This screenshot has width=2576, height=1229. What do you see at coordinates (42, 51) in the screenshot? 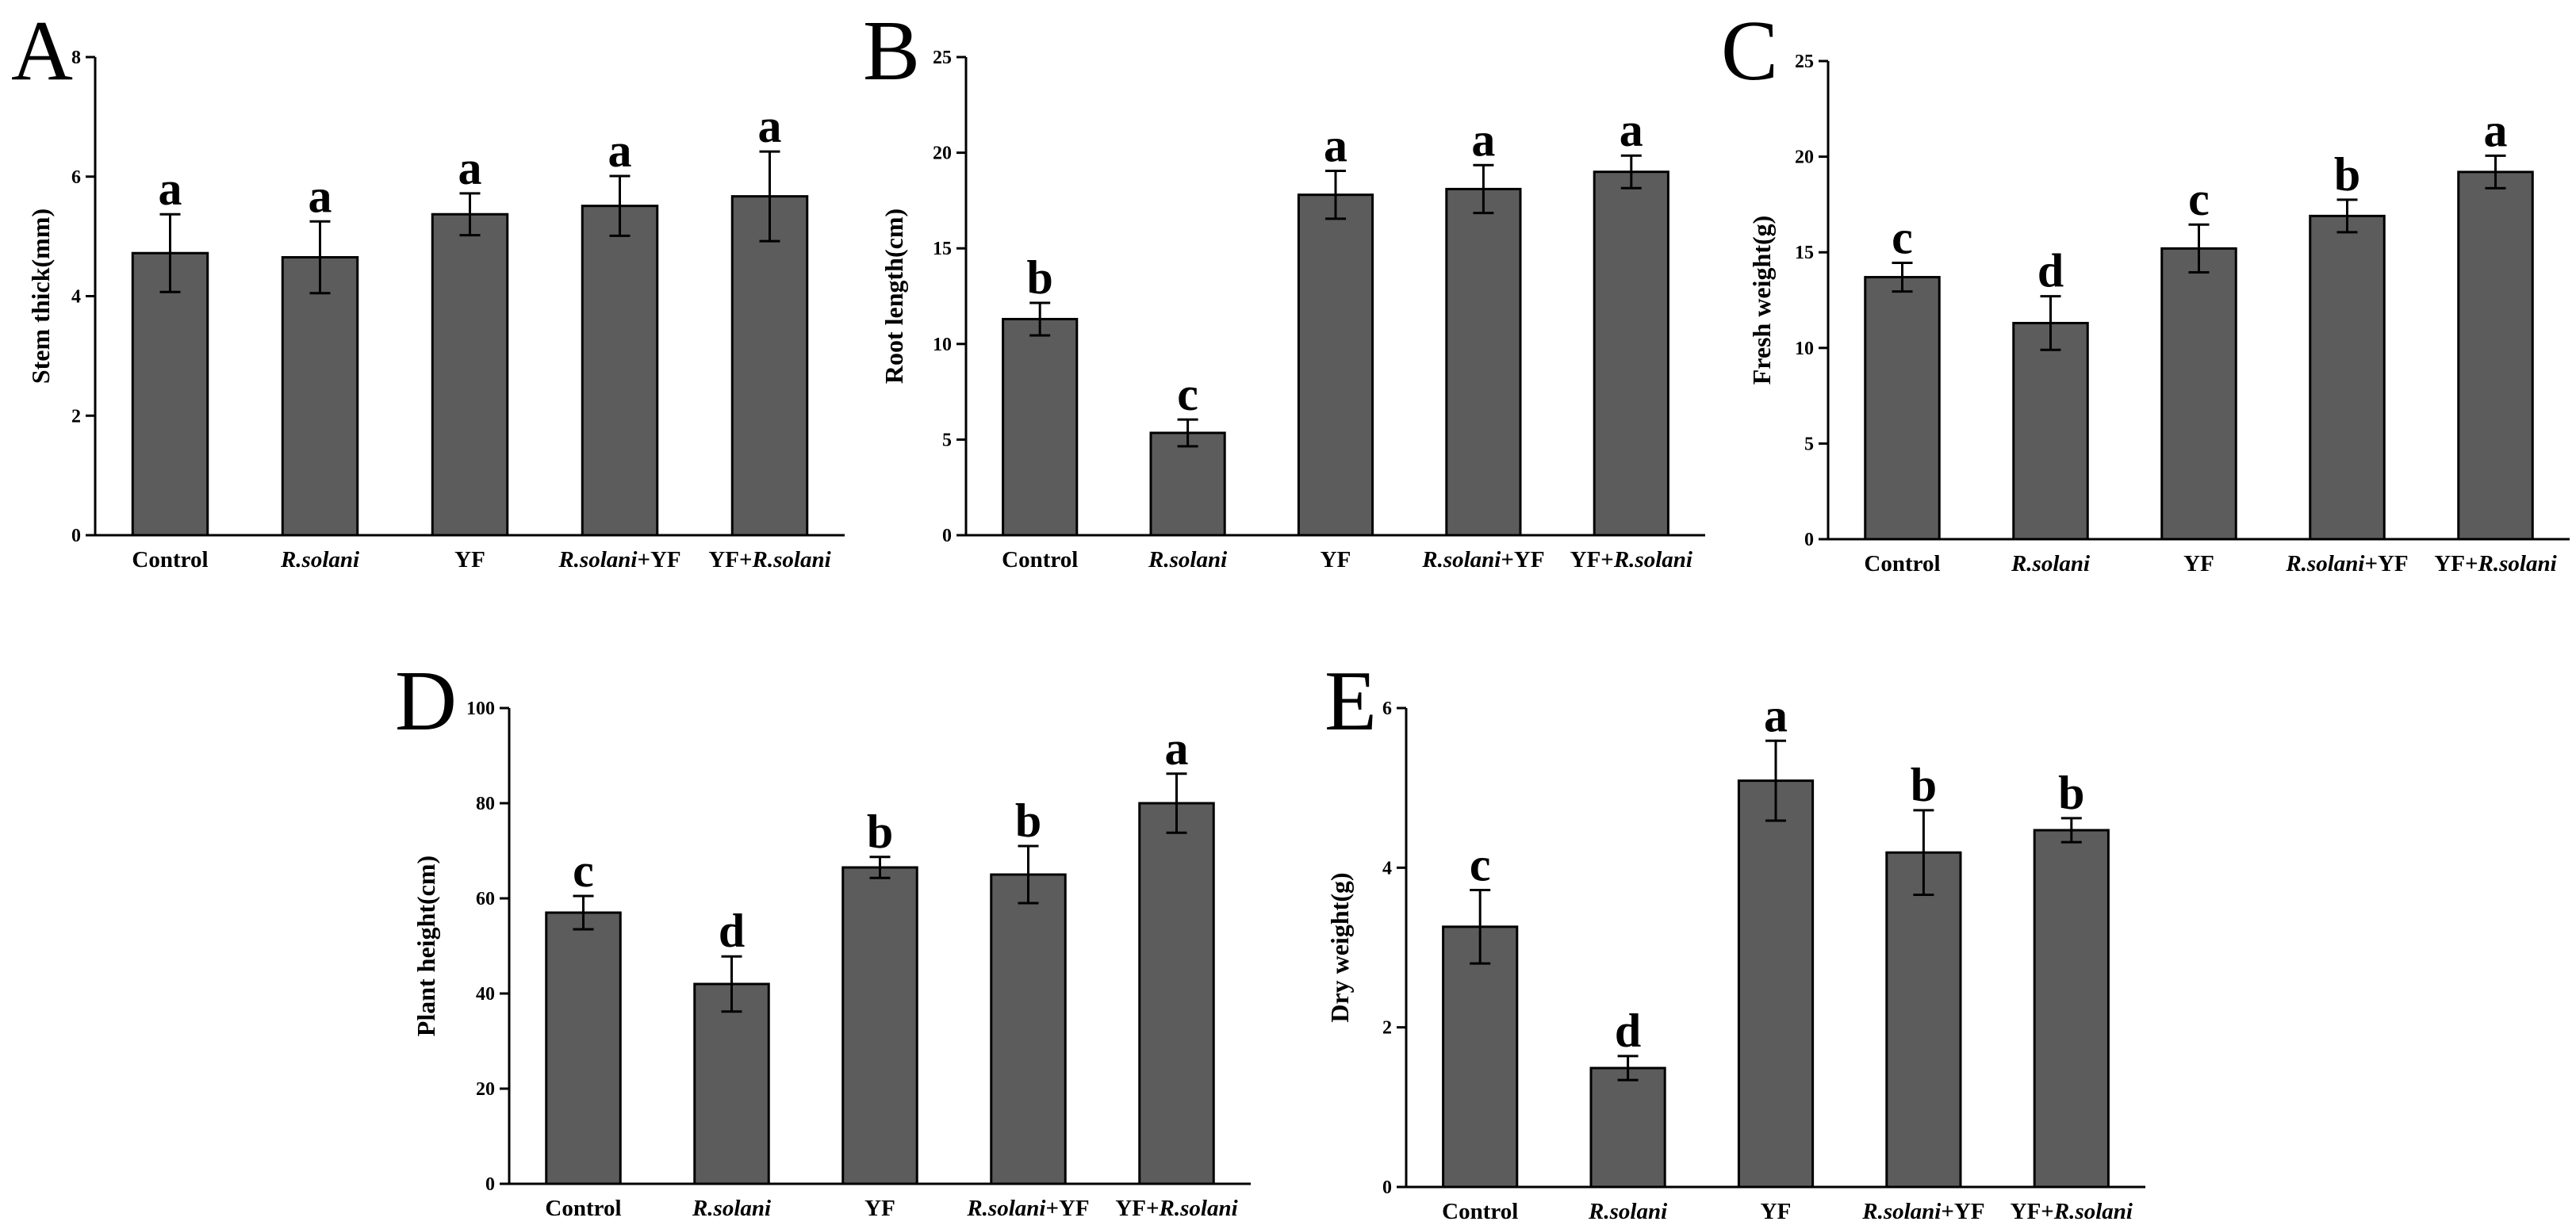
I see `panel-letter: A` at bounding box center [42, 51].